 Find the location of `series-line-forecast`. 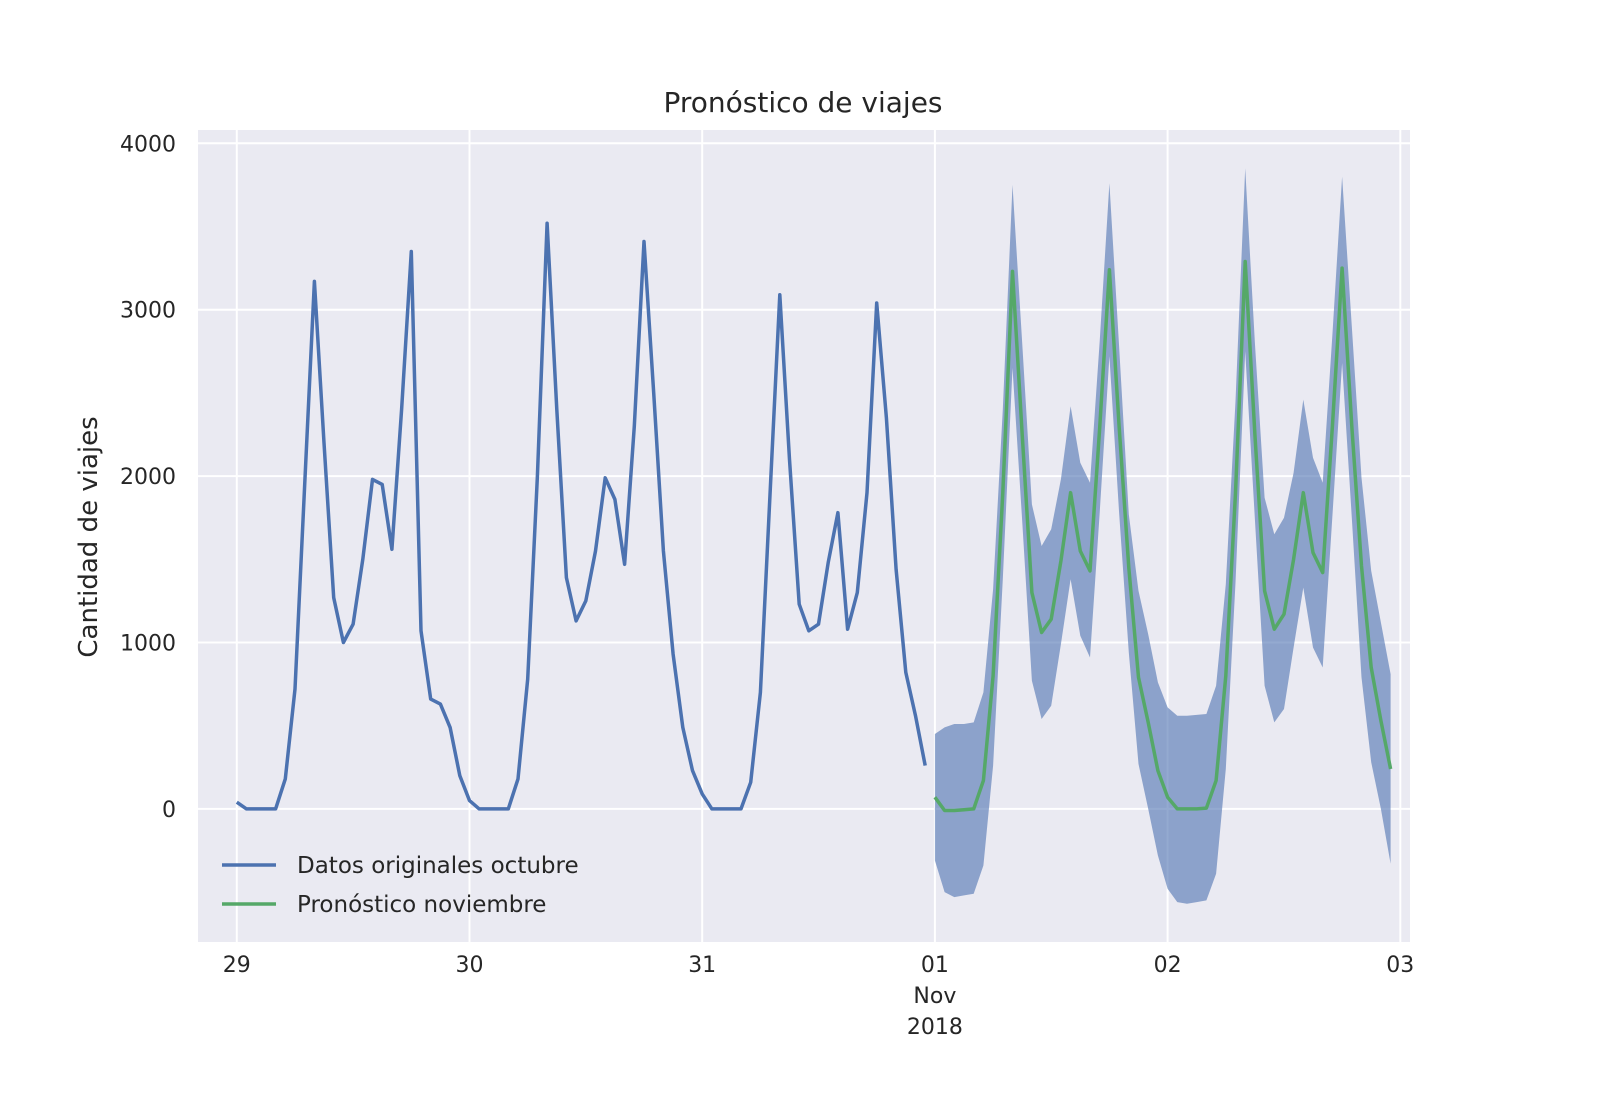

series-line-forecast is located at coordinates (1163, 536).